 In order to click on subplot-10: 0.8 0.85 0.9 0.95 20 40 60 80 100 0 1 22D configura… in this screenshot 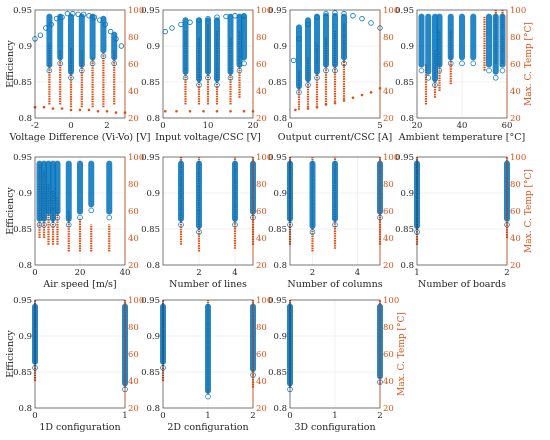, I will do `click(206, 364)`.